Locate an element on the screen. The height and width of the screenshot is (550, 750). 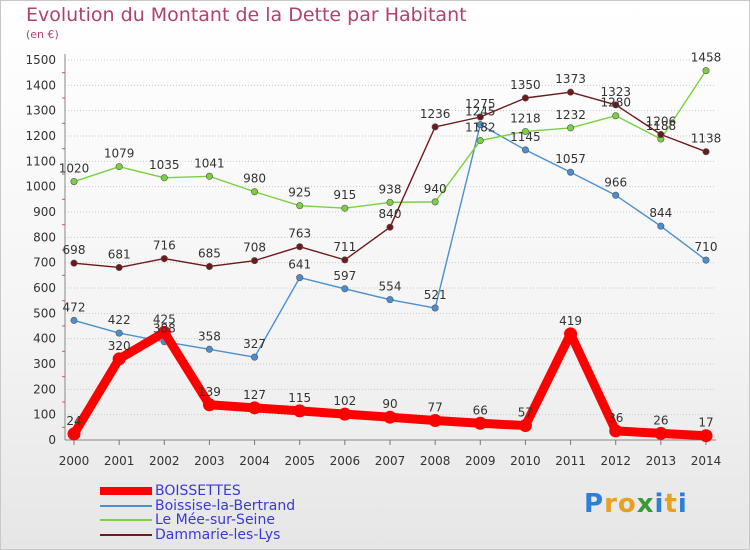
data-label: 57 is located at coordinates (525, 413).